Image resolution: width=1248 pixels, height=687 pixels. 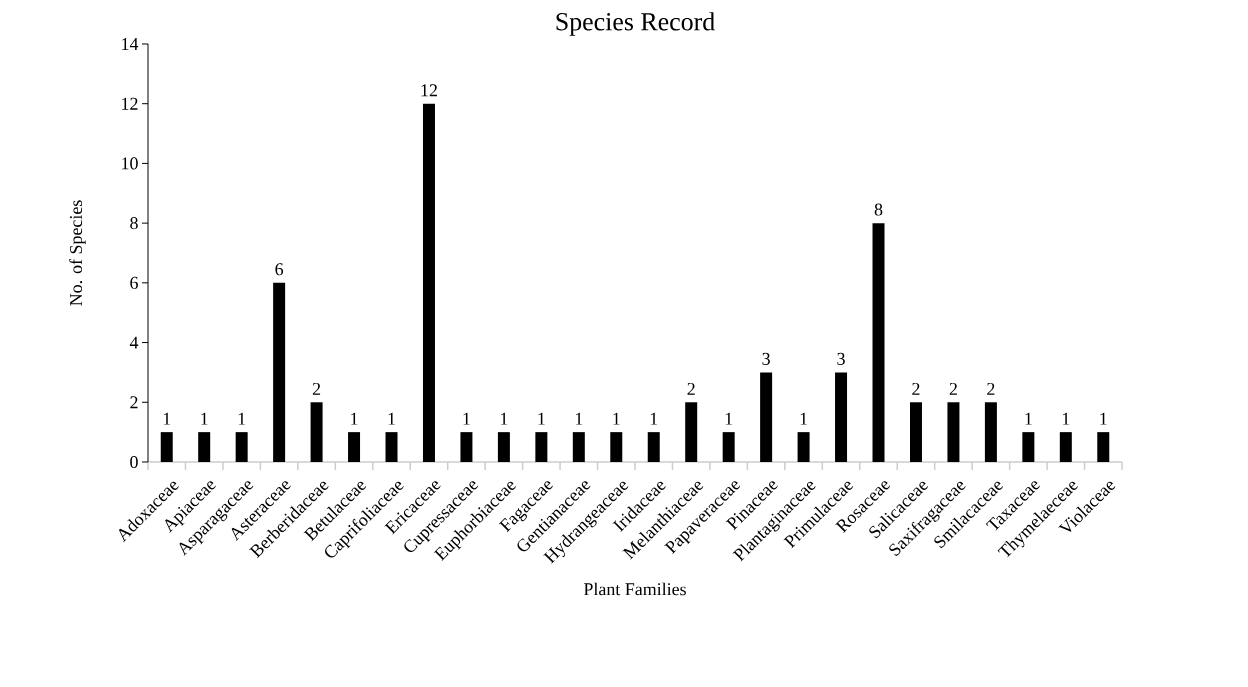 I want to click on x-axis-title: Plant Families, so click(x=634, y=589).